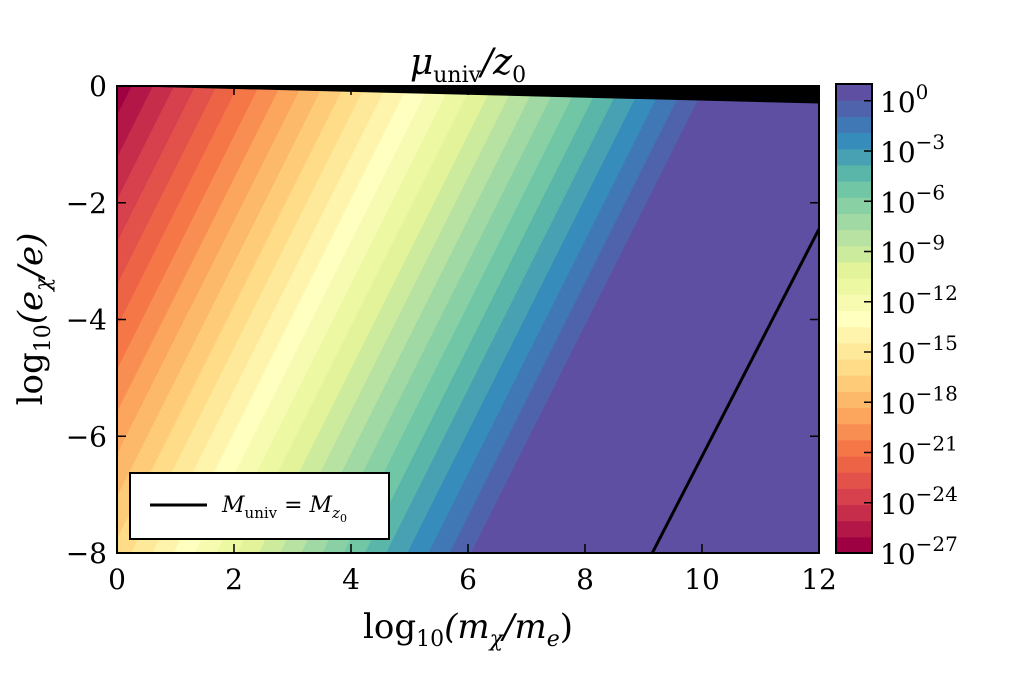 The height and width of the screenshot is (684, 1026). I want to click on xlabel-e: e, so click(553, 639).